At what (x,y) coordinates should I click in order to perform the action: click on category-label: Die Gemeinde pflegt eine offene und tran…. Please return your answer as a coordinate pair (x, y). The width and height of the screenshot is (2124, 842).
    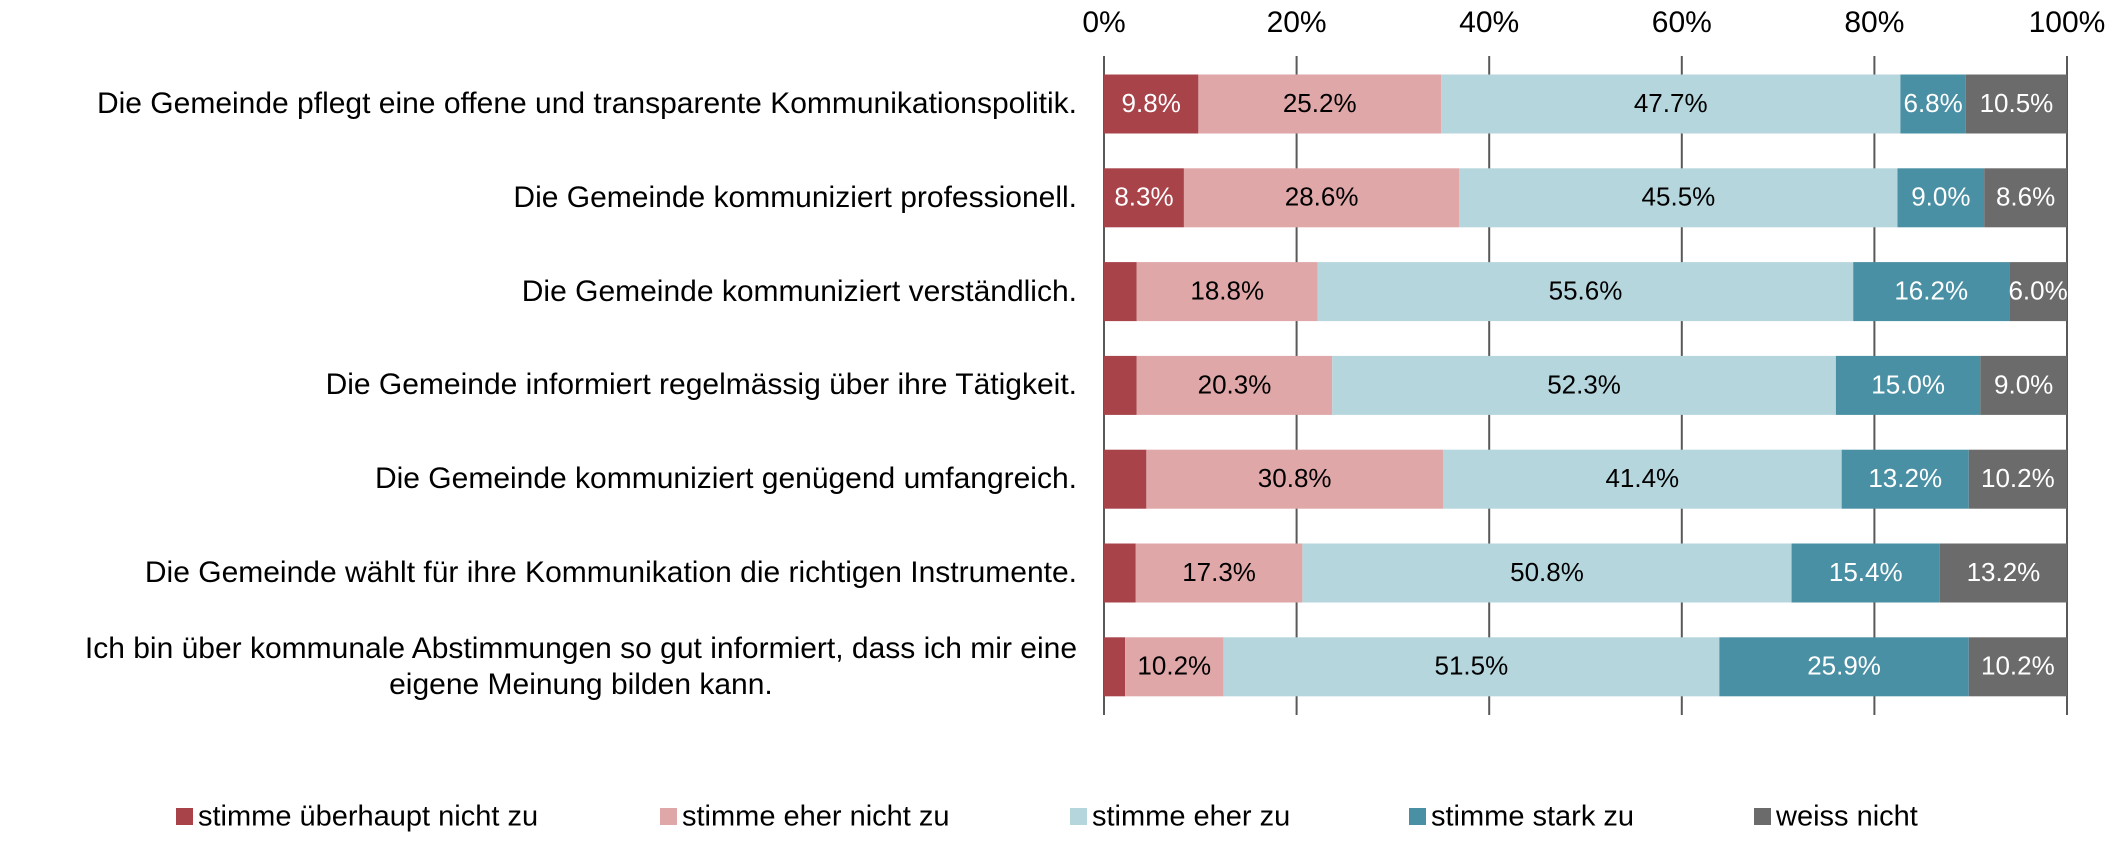
    Looking at the image, I should click on (586, 103).